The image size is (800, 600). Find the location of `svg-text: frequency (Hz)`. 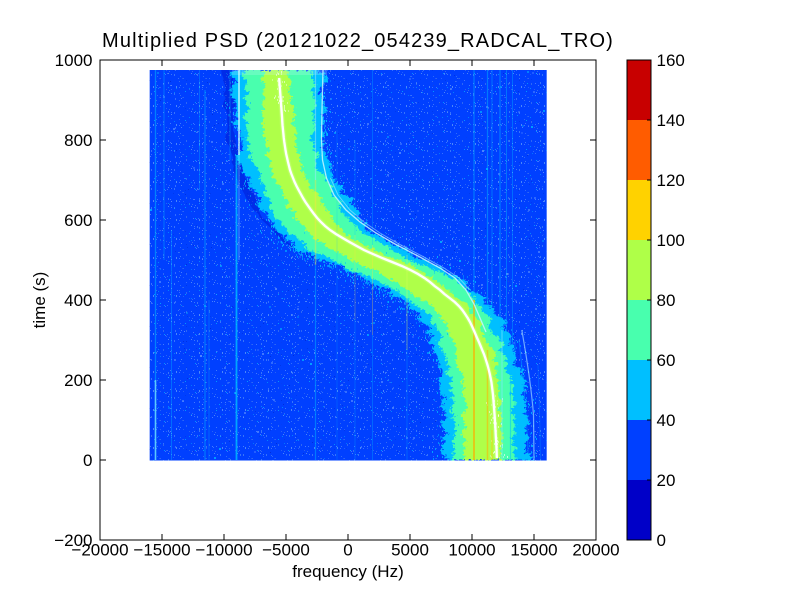

svg-text: frequency (Hz) is located at coordinates (347, 571).